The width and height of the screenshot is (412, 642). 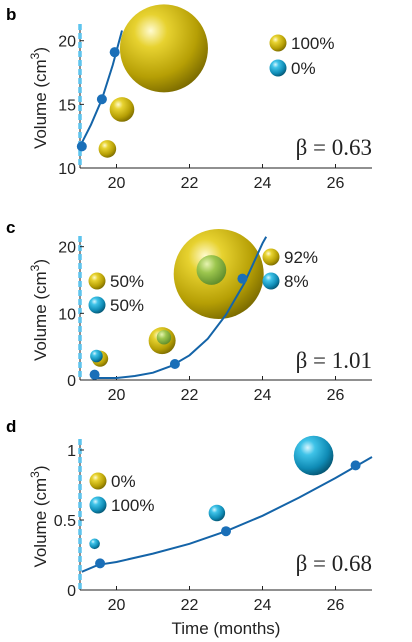 What do you see at coordinates (226, 628) in the screenshot?
I see `x-axis-label: Time (months)` at bounding box center [226, 628].